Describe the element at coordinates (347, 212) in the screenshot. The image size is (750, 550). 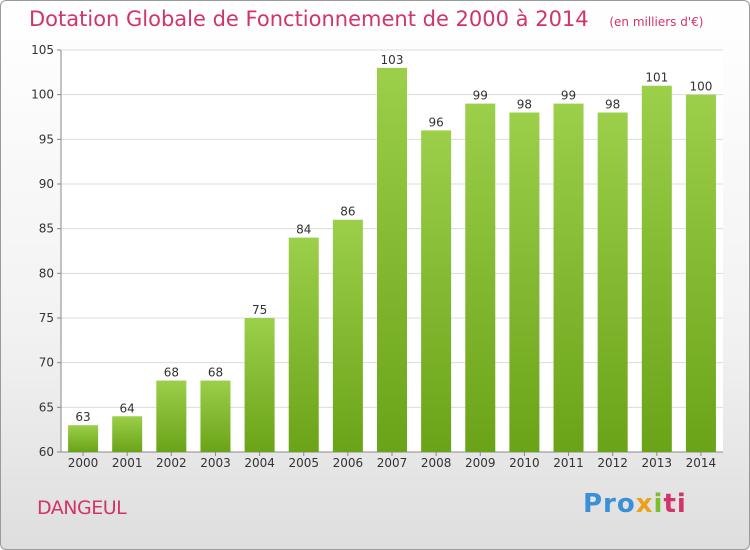
I see `bar-value-label: 86` at that location.